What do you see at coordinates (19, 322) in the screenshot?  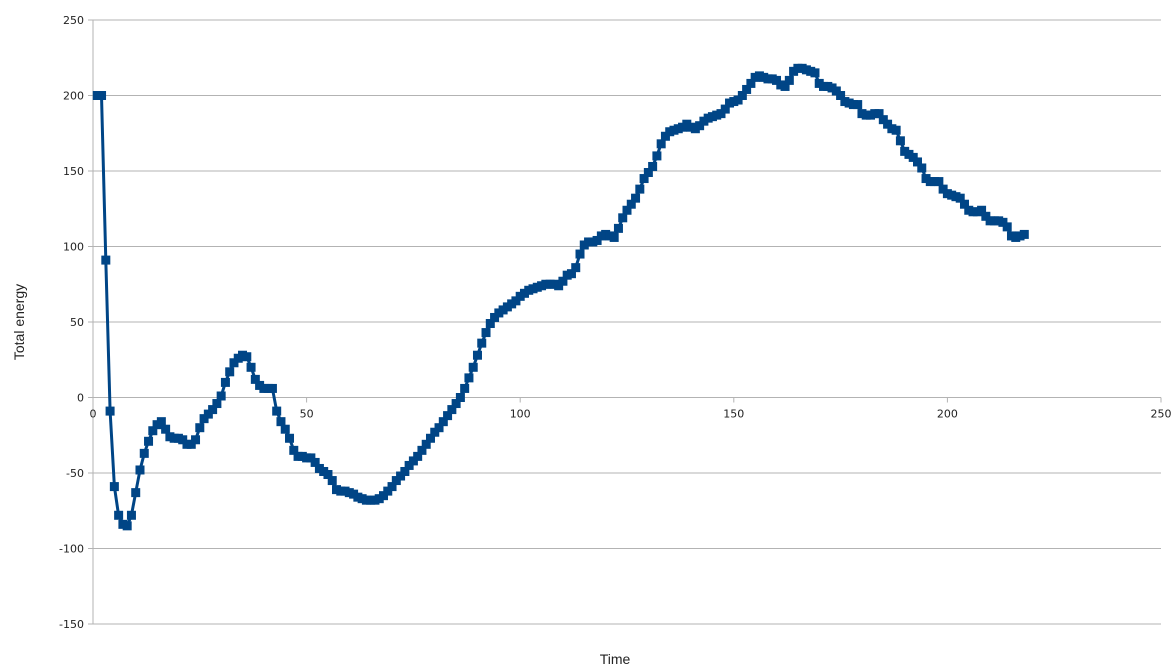 I see `y-axis-title: Total energy` at bounding box center [19, 322].